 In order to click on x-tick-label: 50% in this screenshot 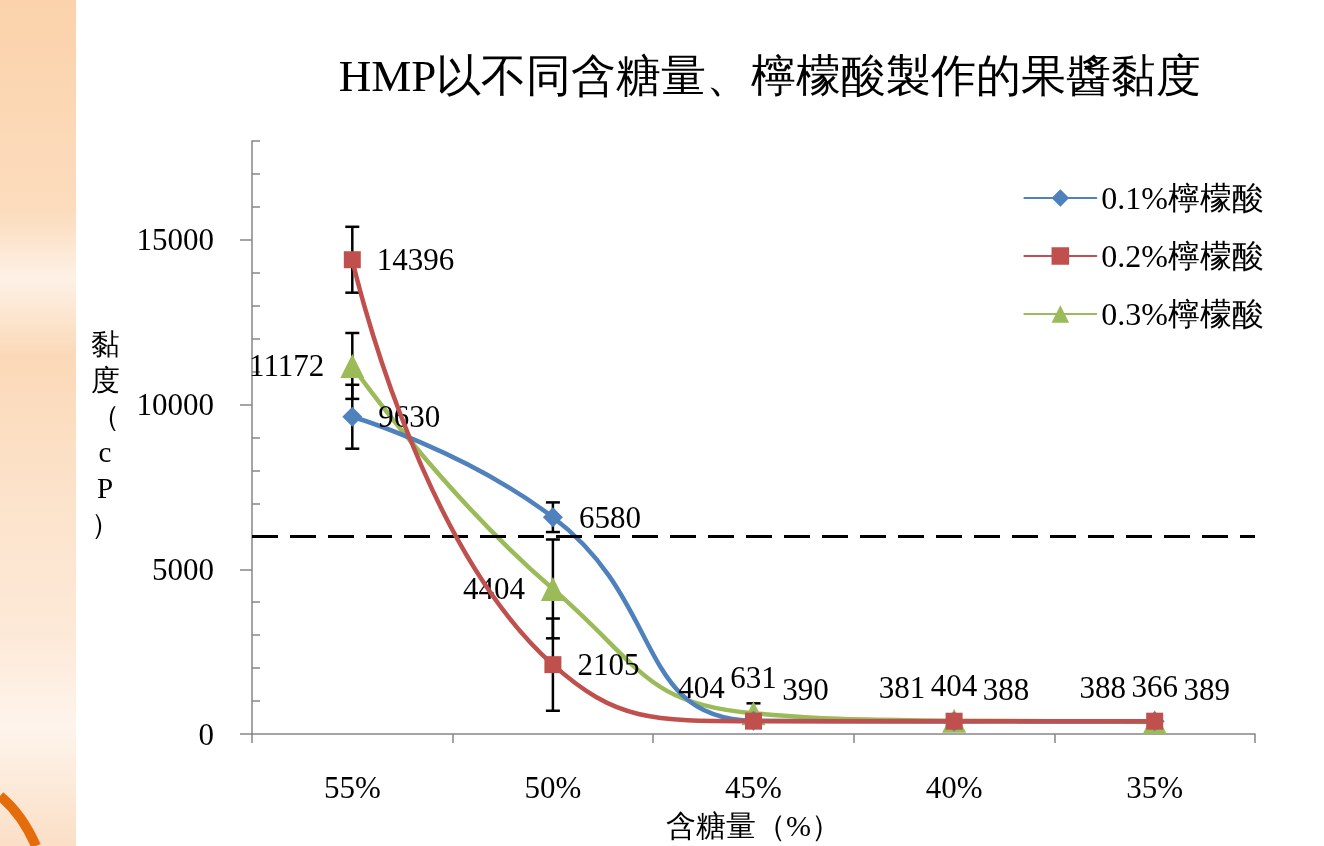, I will do `click(553, 787)`.